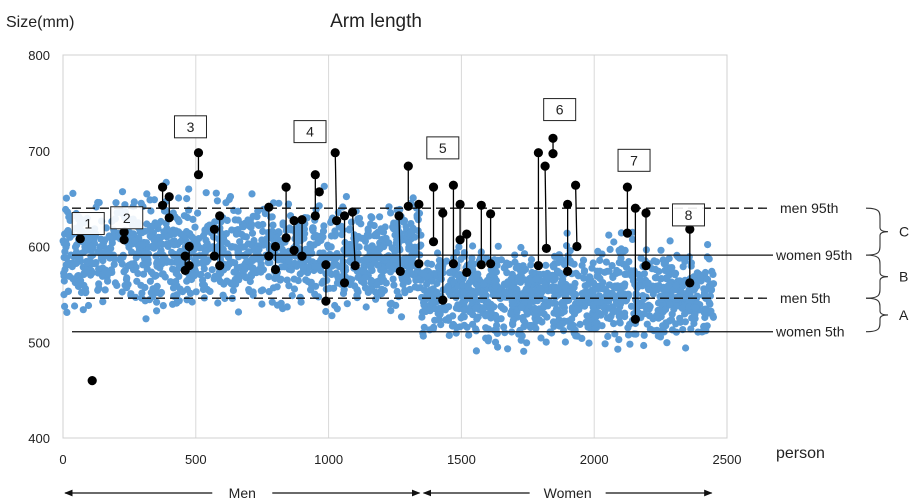 This screenshot has height=502, width=911. I want to click on x-tick-0: 0, so click(62, 459).